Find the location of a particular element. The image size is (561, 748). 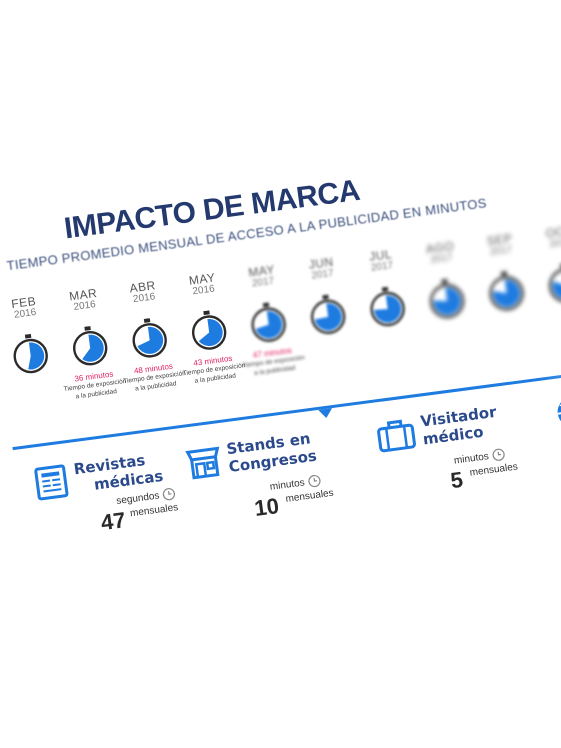

pointer-triangle is located at coordinates (326, 413).